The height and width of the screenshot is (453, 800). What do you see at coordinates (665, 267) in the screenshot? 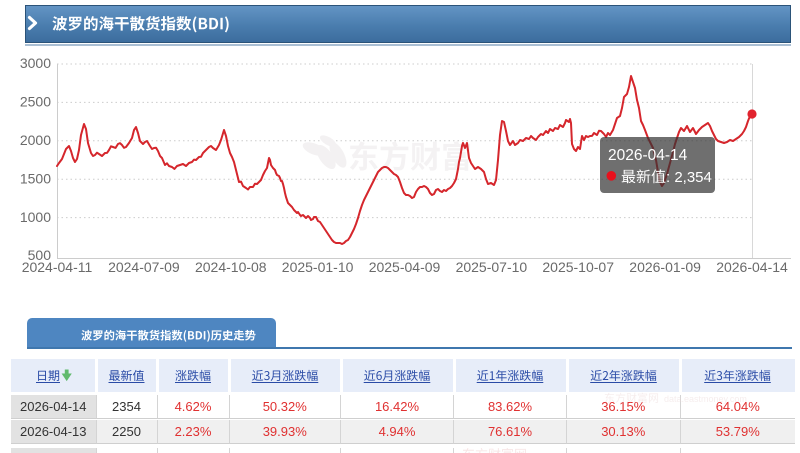
I see `svg-text: 2026-01-09` at bounding box center [665, 267].